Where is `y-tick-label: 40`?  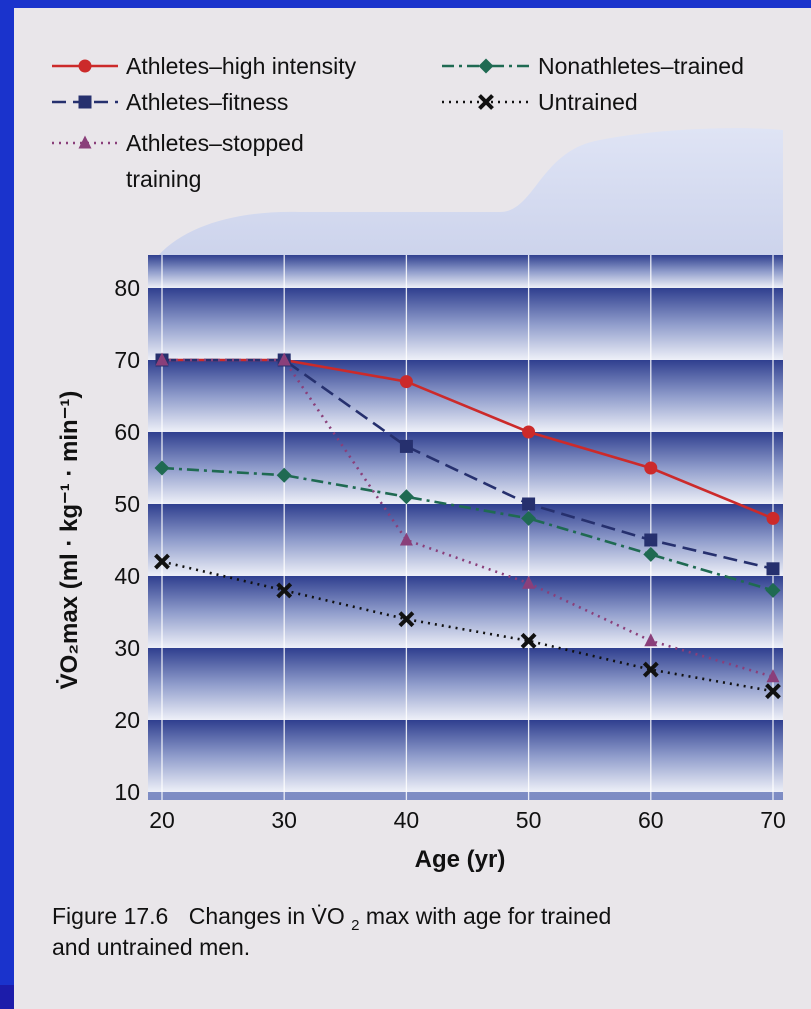 y-tick-label: 40 is located at coordinates (127, 576).